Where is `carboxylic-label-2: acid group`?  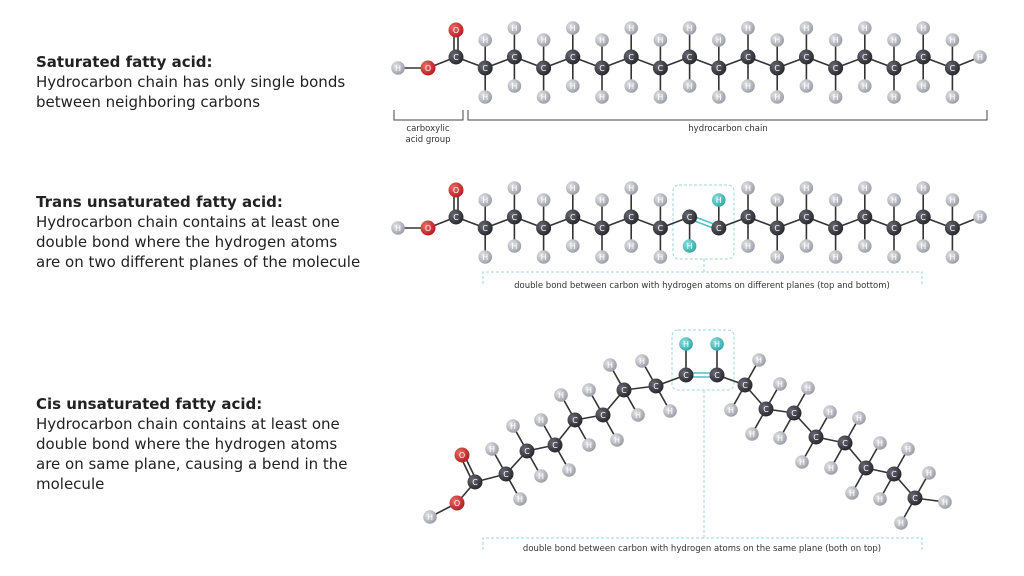 carboxylic-label-2: acid group is located at coordinates (427, 140).